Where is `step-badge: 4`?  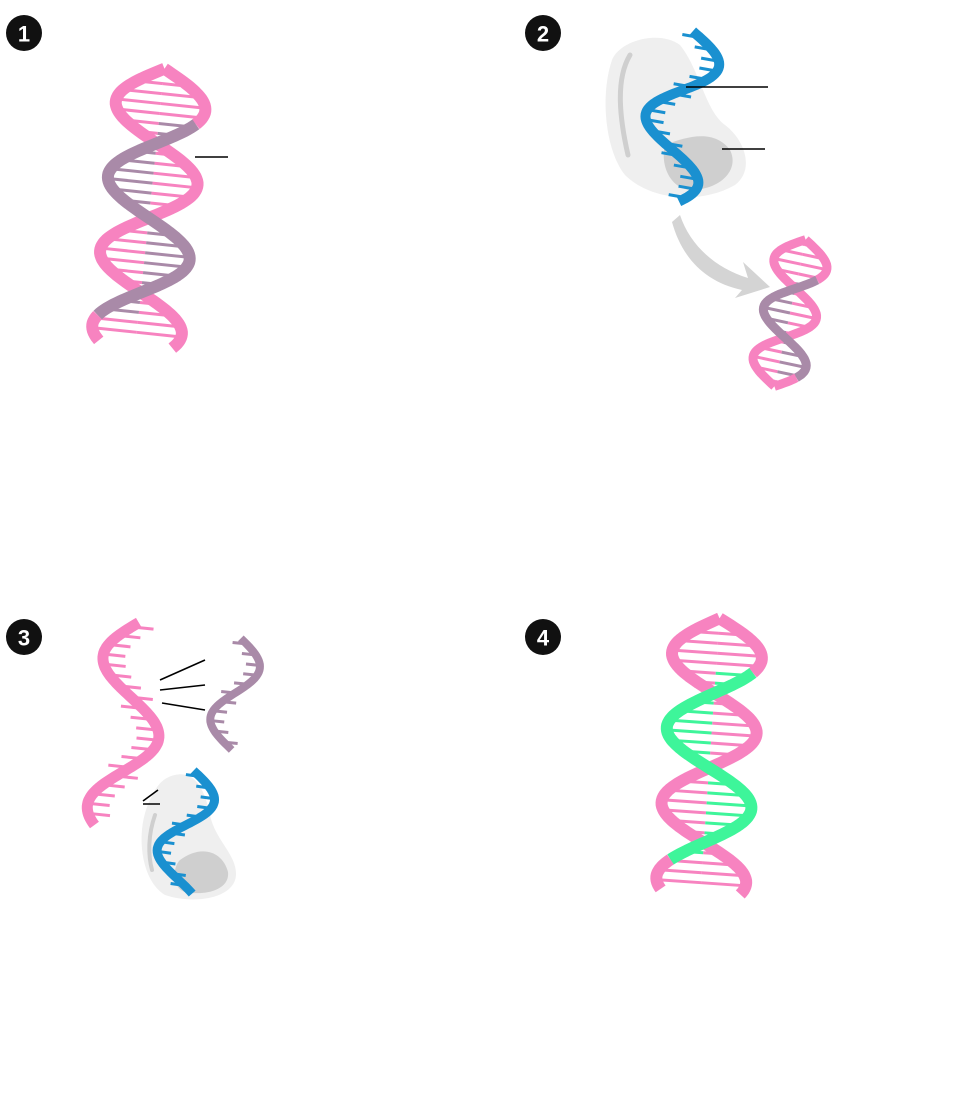 step-badge: 4 is located at coordinates (543, 637).